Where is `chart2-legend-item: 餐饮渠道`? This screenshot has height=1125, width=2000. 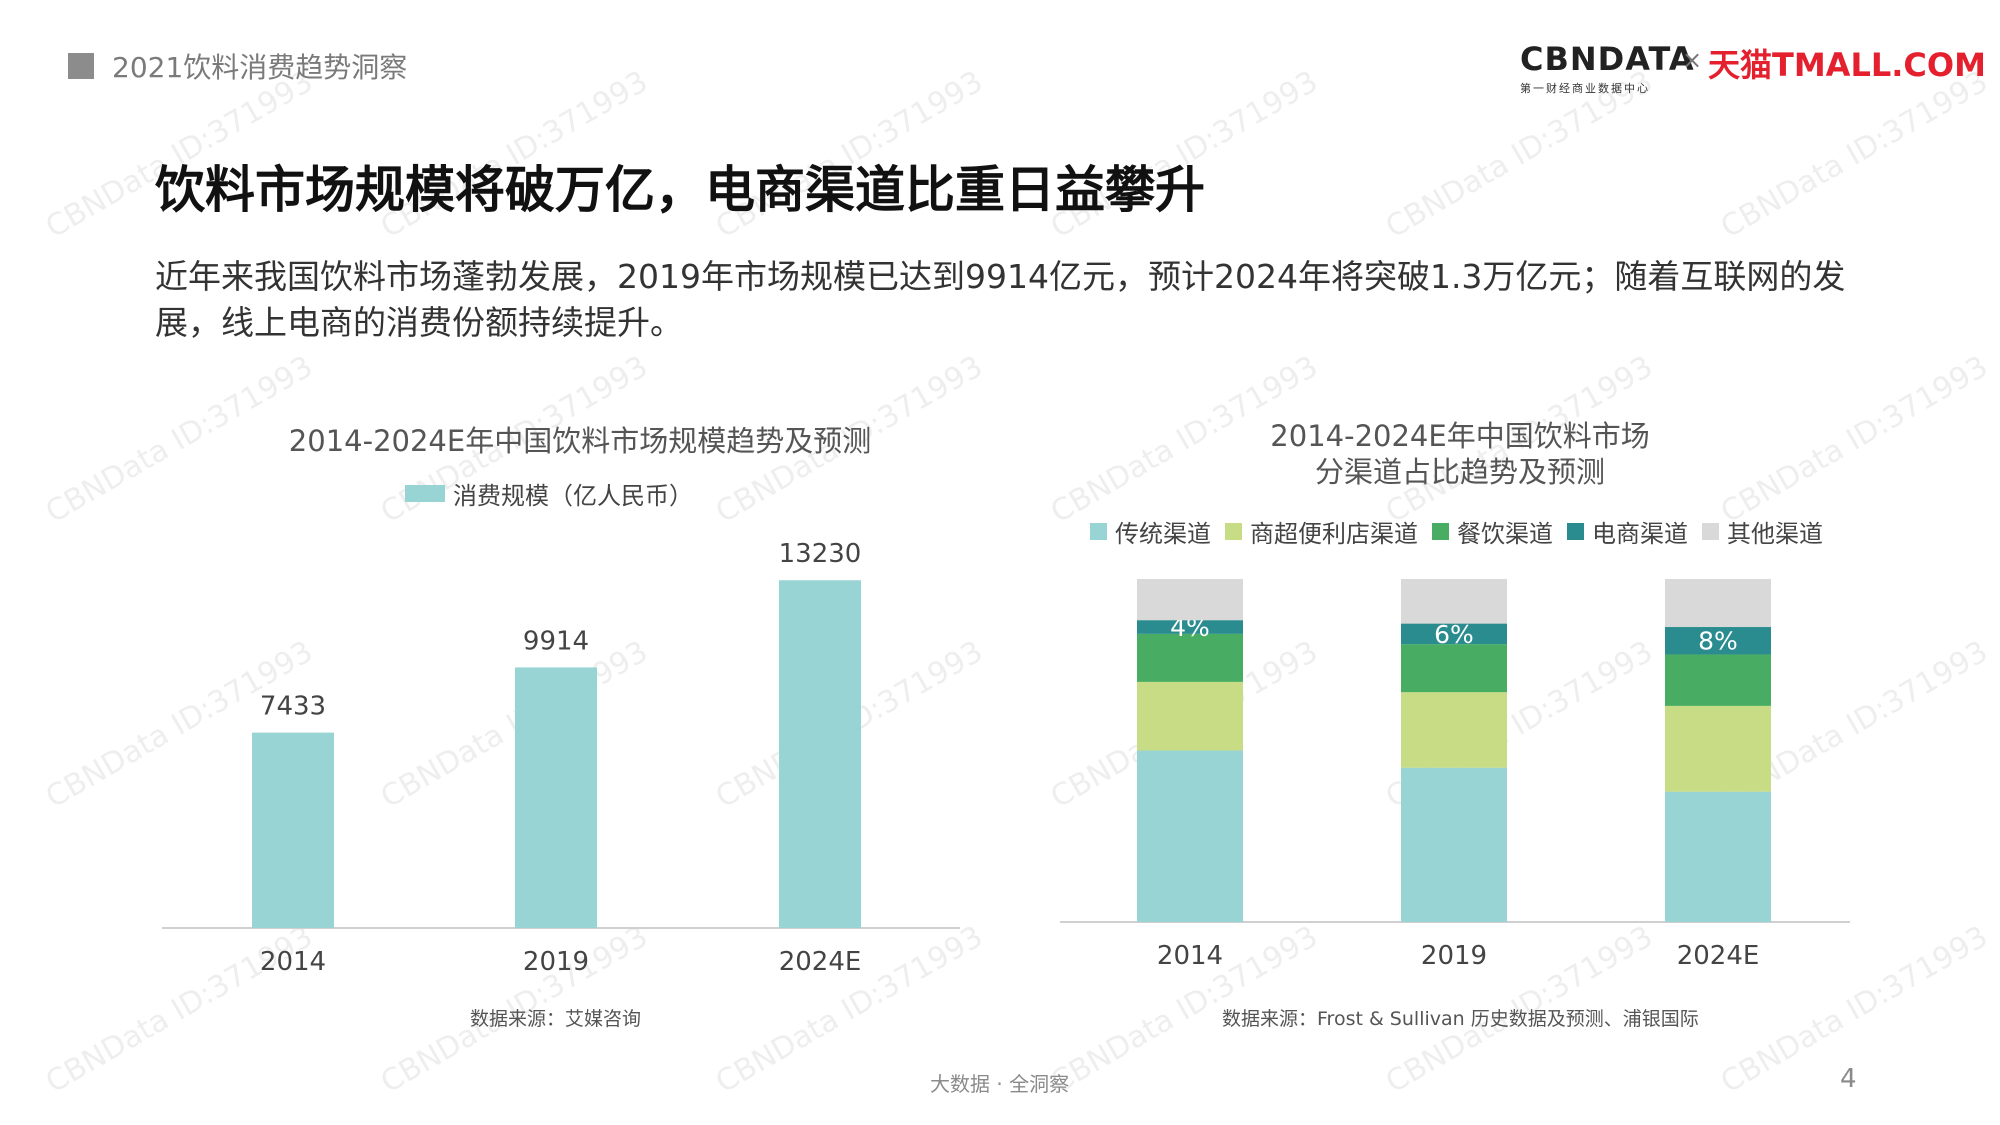
chart2-legend-item: 餐饮渠道 is located at coordinates (1492, 531).